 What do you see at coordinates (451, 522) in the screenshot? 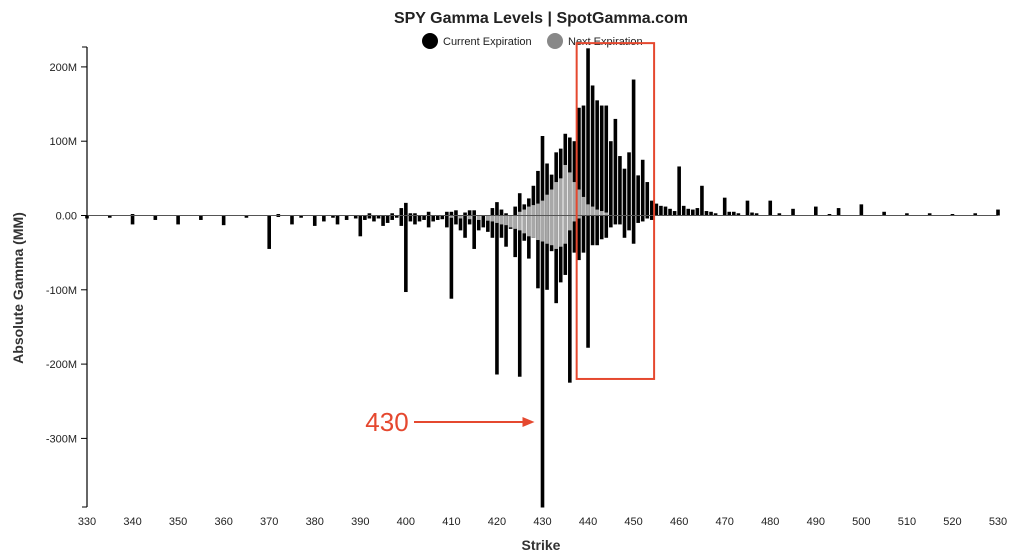
I see `x-tick-label: 410` at bounding box center [451, 522].